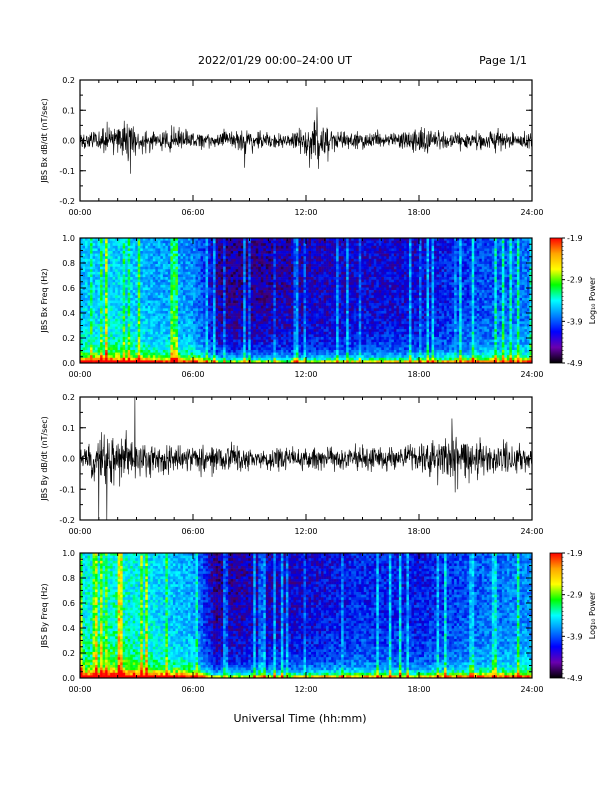 The width and height of the screenshot is (612, 792). What do you see at coordinates (575, 238) in the screenshot?
I see `panel2-colorbar-tick-label: -1.9` at bounding box center [575, 238].